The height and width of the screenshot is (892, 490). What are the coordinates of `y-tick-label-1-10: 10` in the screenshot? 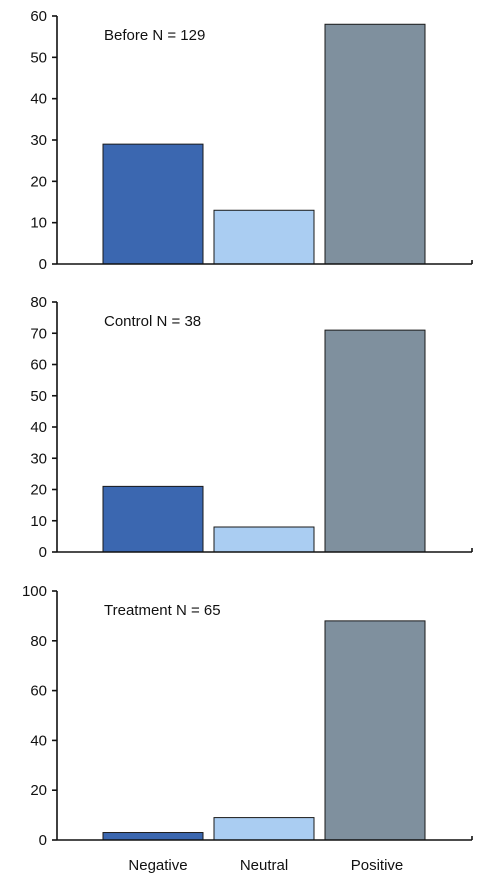 It's located at (38, 223).